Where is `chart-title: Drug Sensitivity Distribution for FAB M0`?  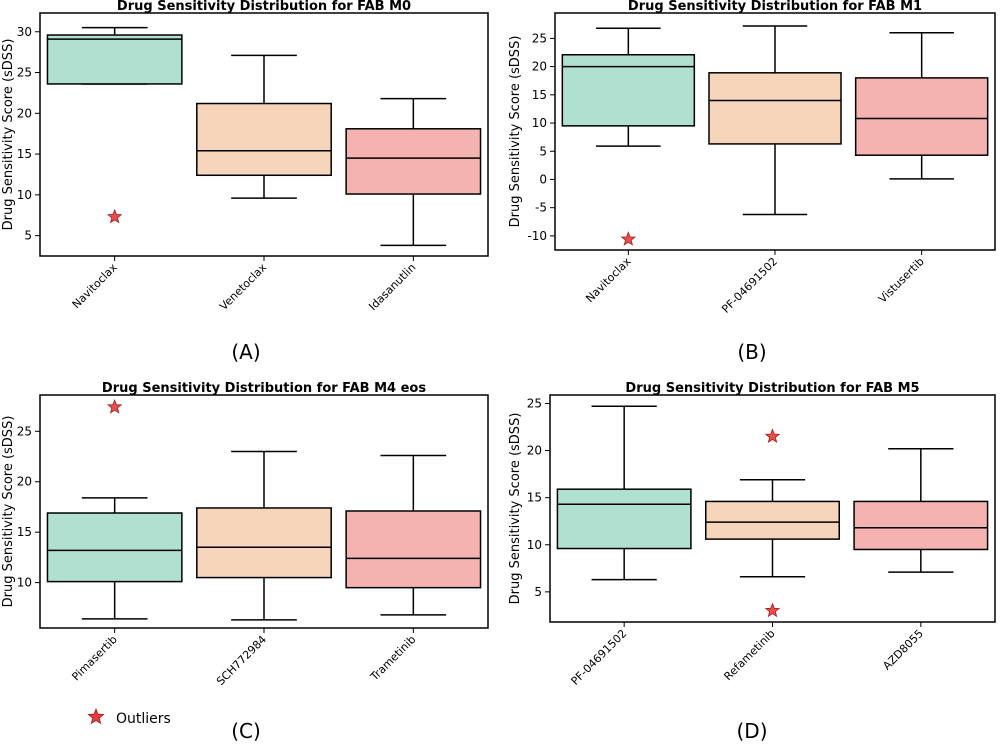
chart-title: Drug Sensitivity Distribution for FAB M0 is located at coordinates (264, 7).